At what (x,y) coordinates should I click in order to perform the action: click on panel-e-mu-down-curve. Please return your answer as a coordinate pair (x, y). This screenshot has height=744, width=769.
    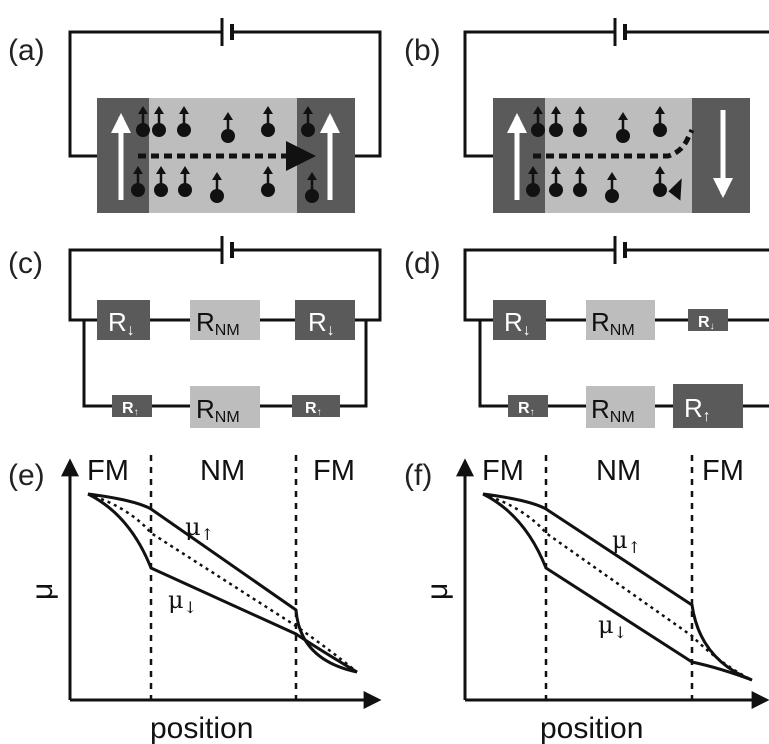
    Looking at the image, I should click on (222, 583).